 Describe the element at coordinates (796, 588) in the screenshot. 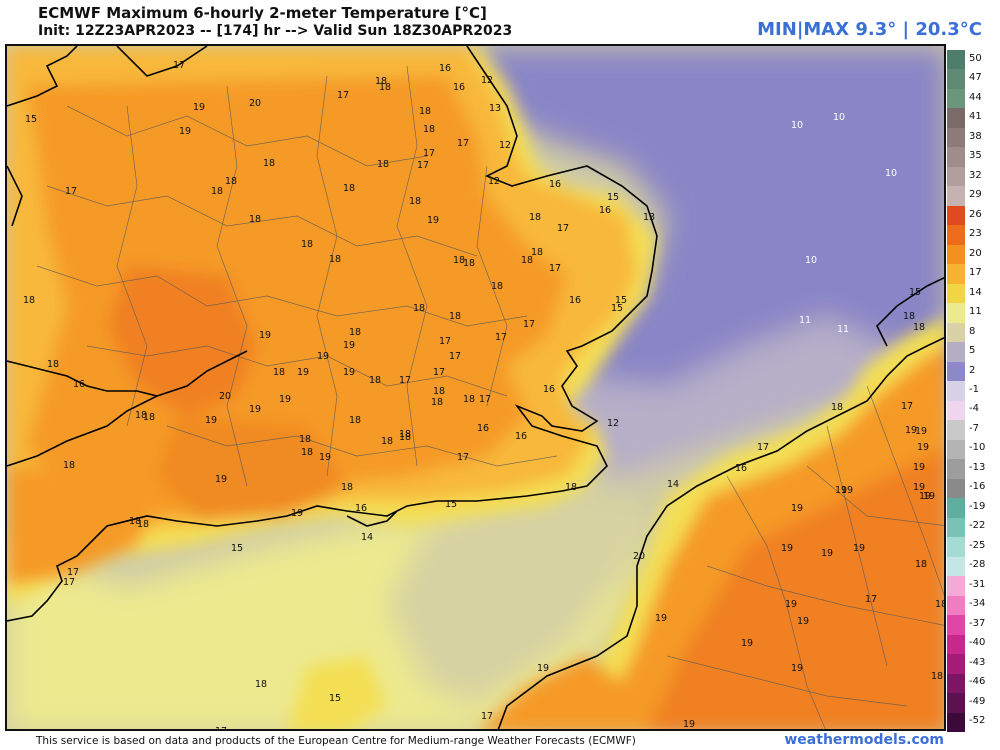

I see `continent-deep-orange` at that location.